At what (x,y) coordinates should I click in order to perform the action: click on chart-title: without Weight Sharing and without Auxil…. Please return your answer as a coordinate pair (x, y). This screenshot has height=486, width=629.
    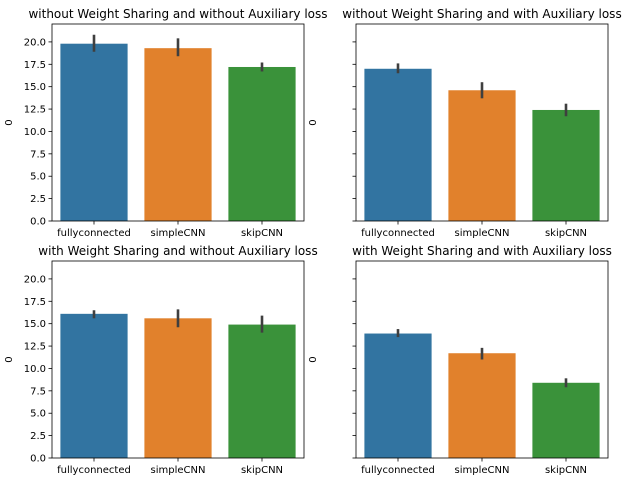
    Looking at the image, I should click on (177, 14).